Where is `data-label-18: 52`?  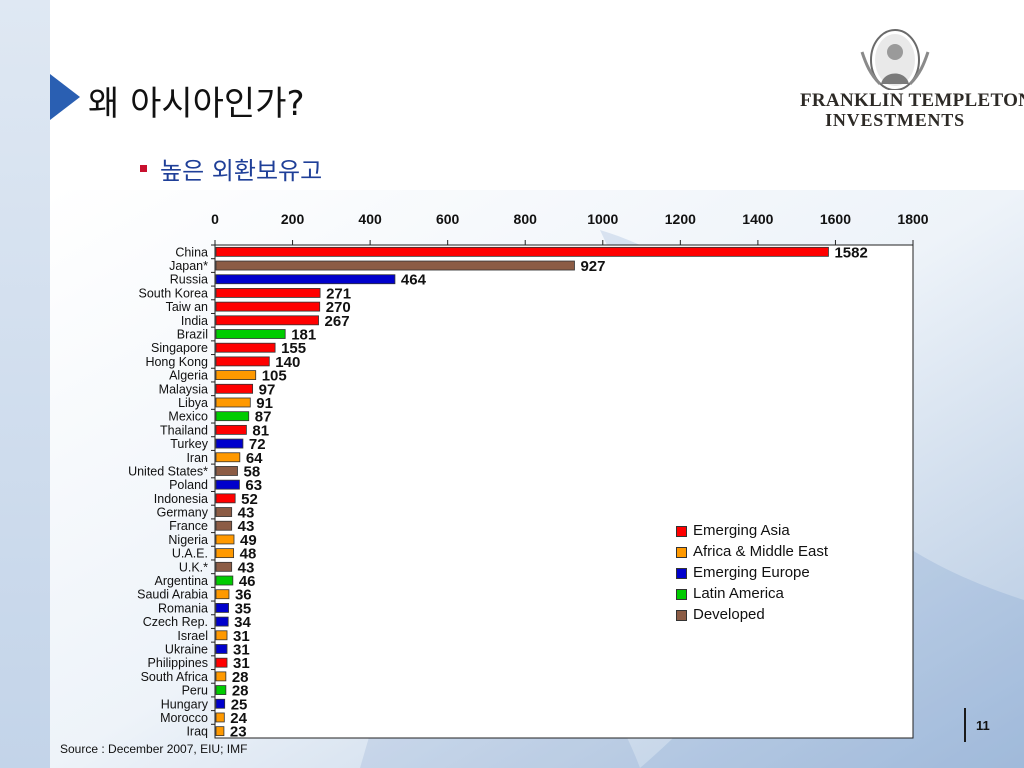 data-label-18: 52 is located at coordinates (249, 499).